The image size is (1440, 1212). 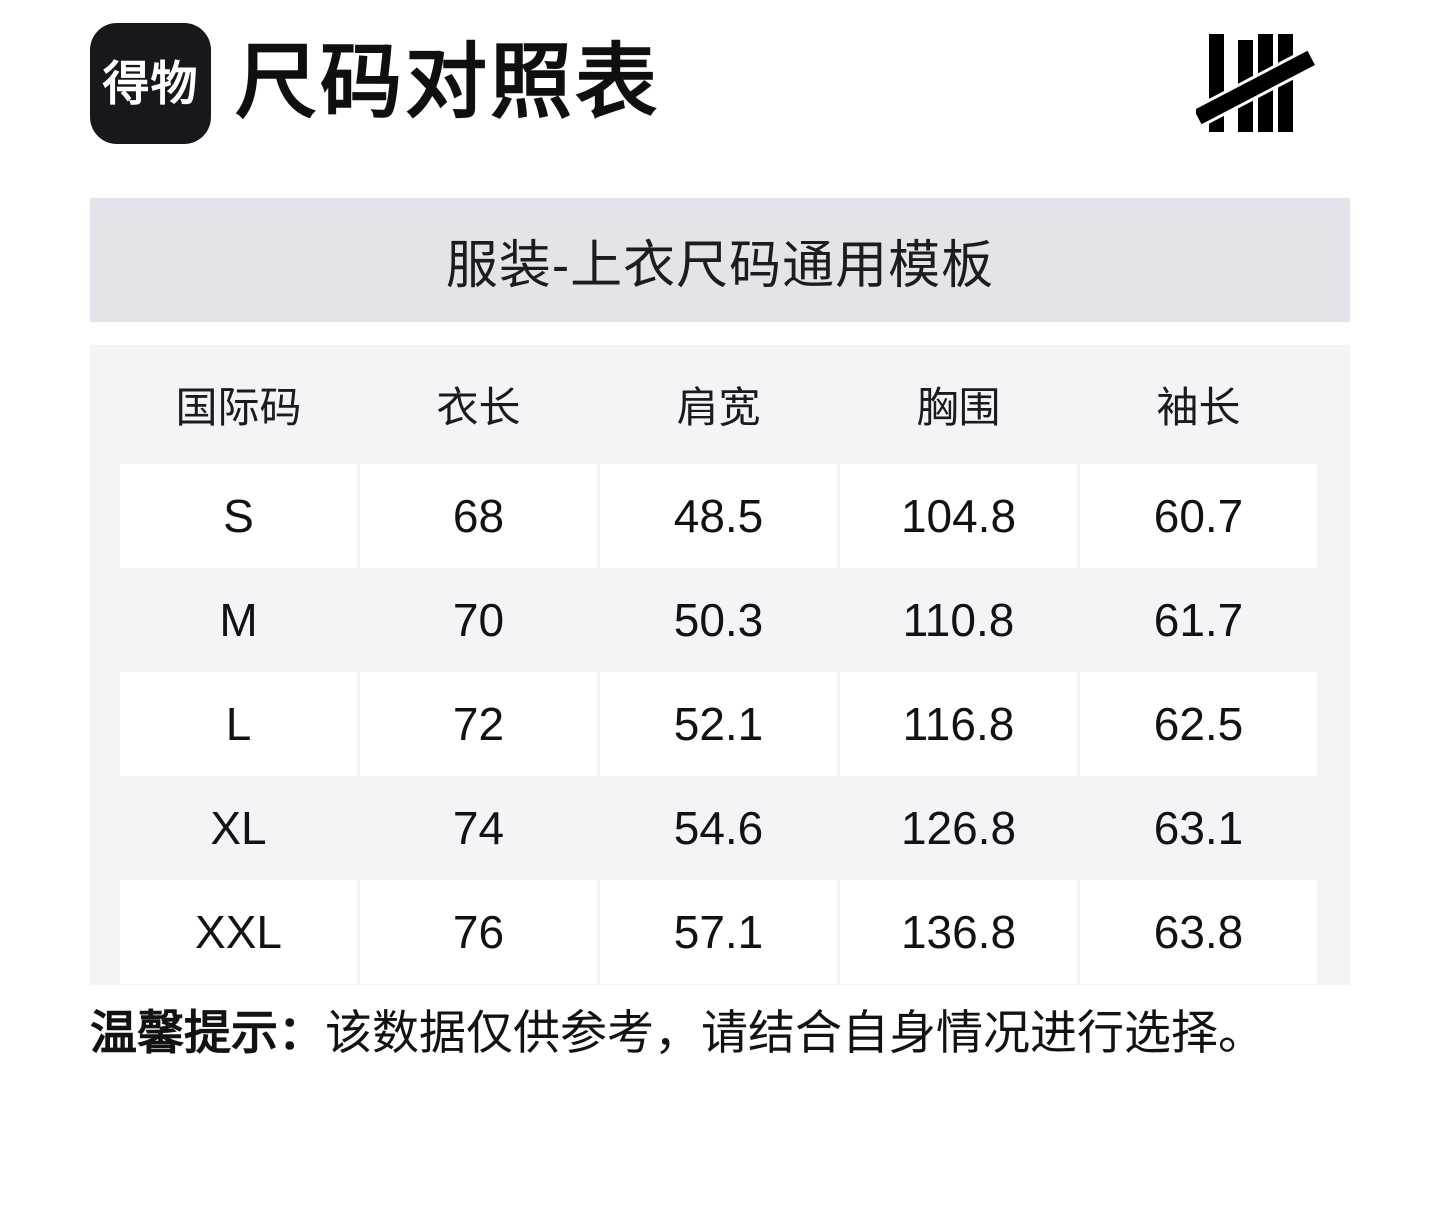 I want to click on table-cell: 76, so click(x=478, y=932).